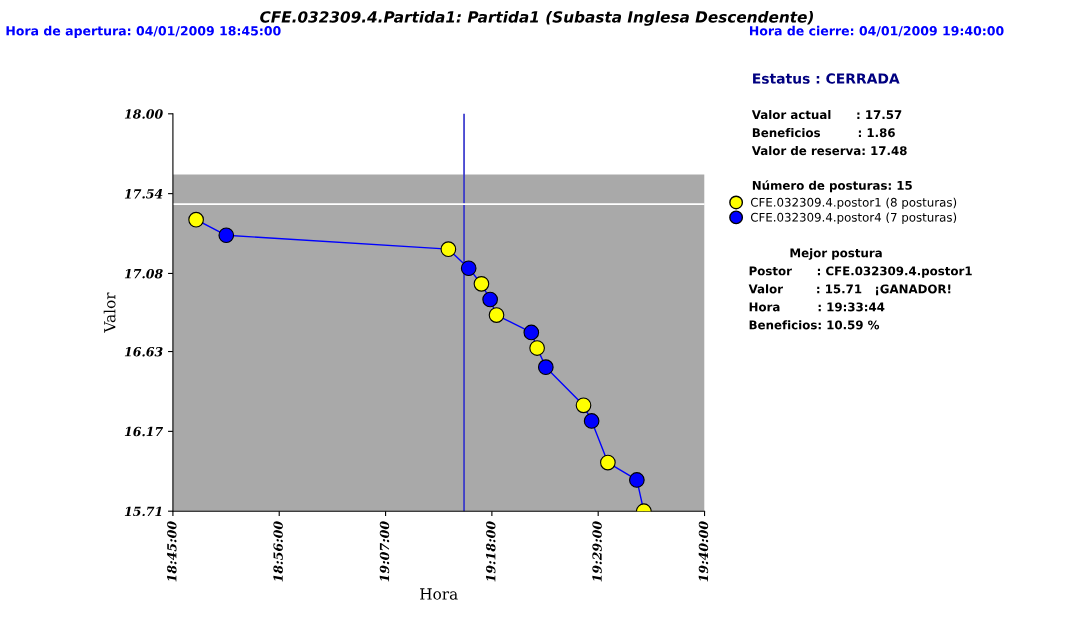 This screenshot has height=643, width=1074. What do you see at coordinates (826, 78) in the screenshot?
I see `text: Estatus : CERRADA` at bounding box center [826, 78].